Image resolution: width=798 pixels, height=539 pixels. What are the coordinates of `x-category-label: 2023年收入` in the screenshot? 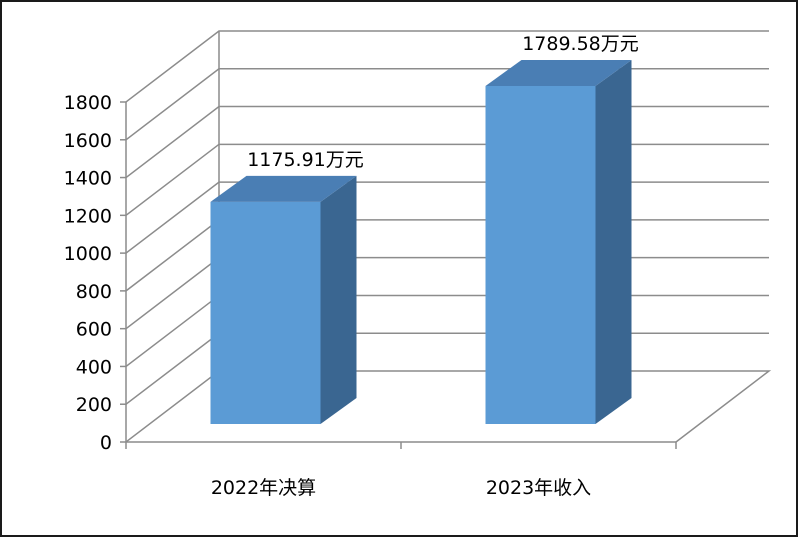 It's located at (538, 488).